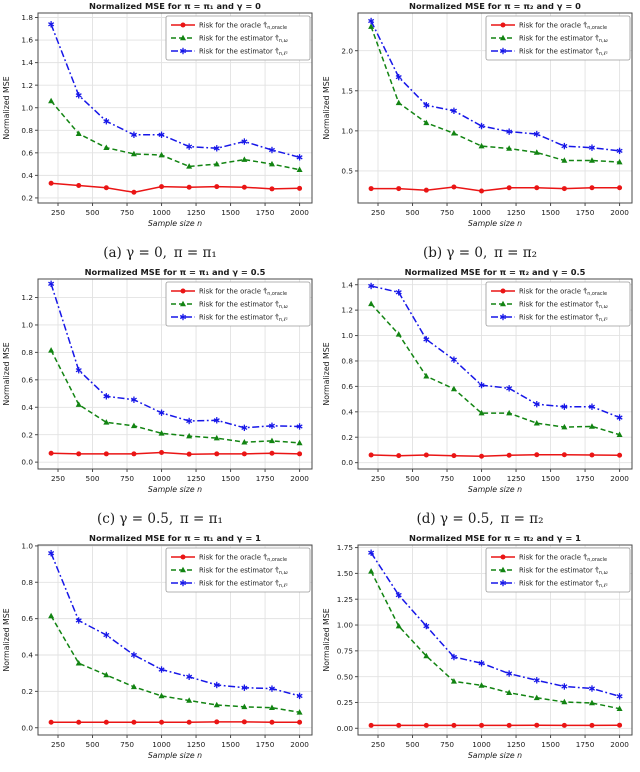  Describe the element at coordinates (345, 702) in the screenshot. I see `svg-text: 0.25` at that location.